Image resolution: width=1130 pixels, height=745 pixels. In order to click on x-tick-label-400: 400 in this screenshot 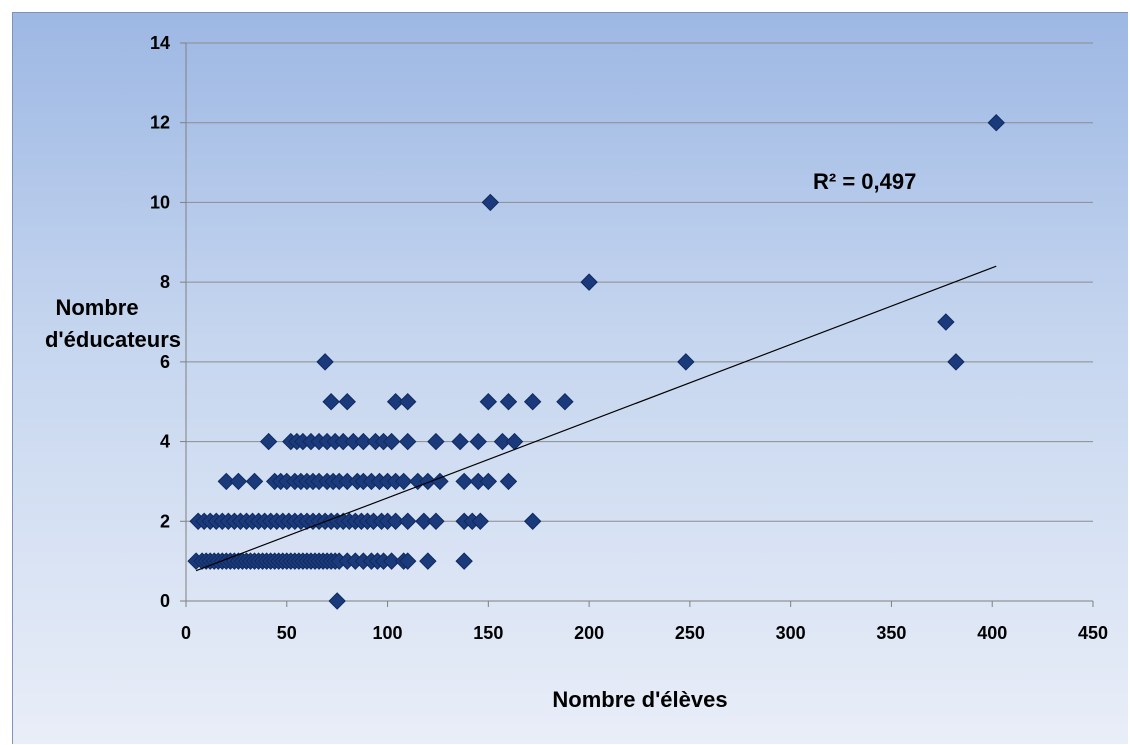, I will do `click(992, 633)`.